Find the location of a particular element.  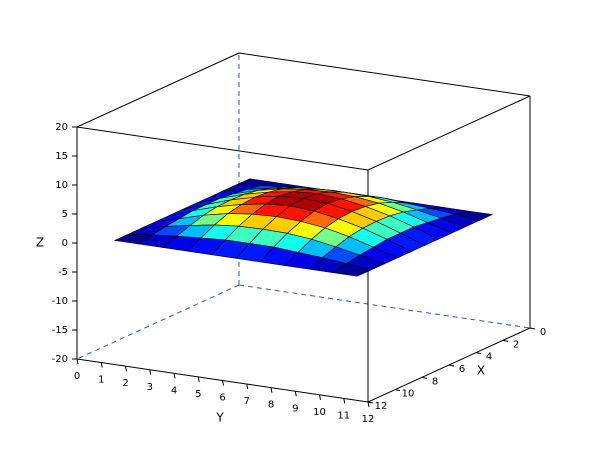

z-tick-label: -20 is located at coordinates (60, 359).